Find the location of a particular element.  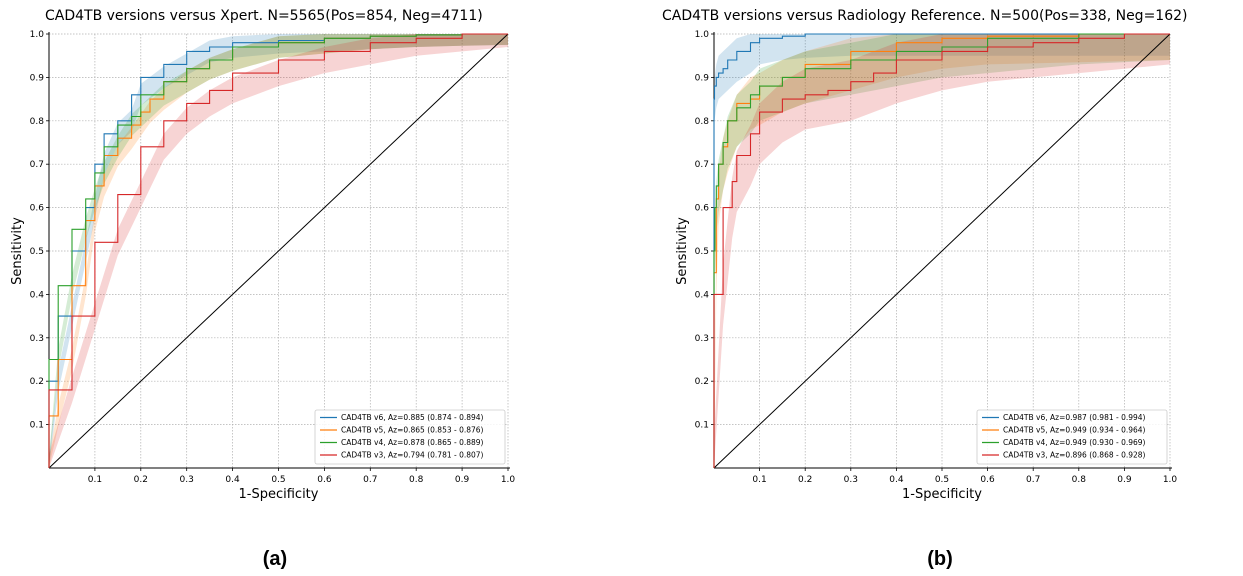

legend-label-series-4: CAD4TB v3, Az=0.794 (0.781 - 0.807) is located at coordinates (412, 455).